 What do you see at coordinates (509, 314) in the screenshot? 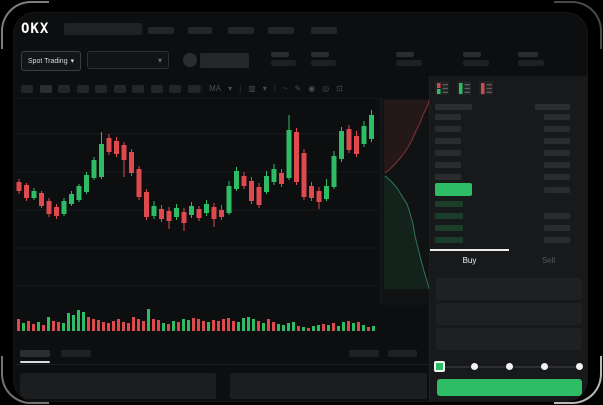
I see `amount-input` at bounding box center [509, 314].